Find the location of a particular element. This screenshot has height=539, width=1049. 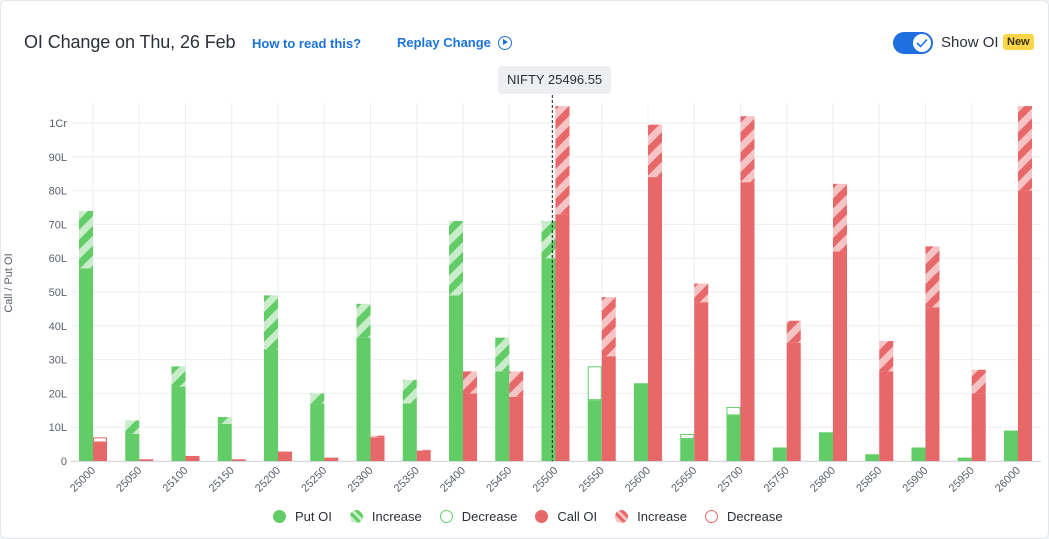

call-decrease-bar is located at coordinates (100, 440).